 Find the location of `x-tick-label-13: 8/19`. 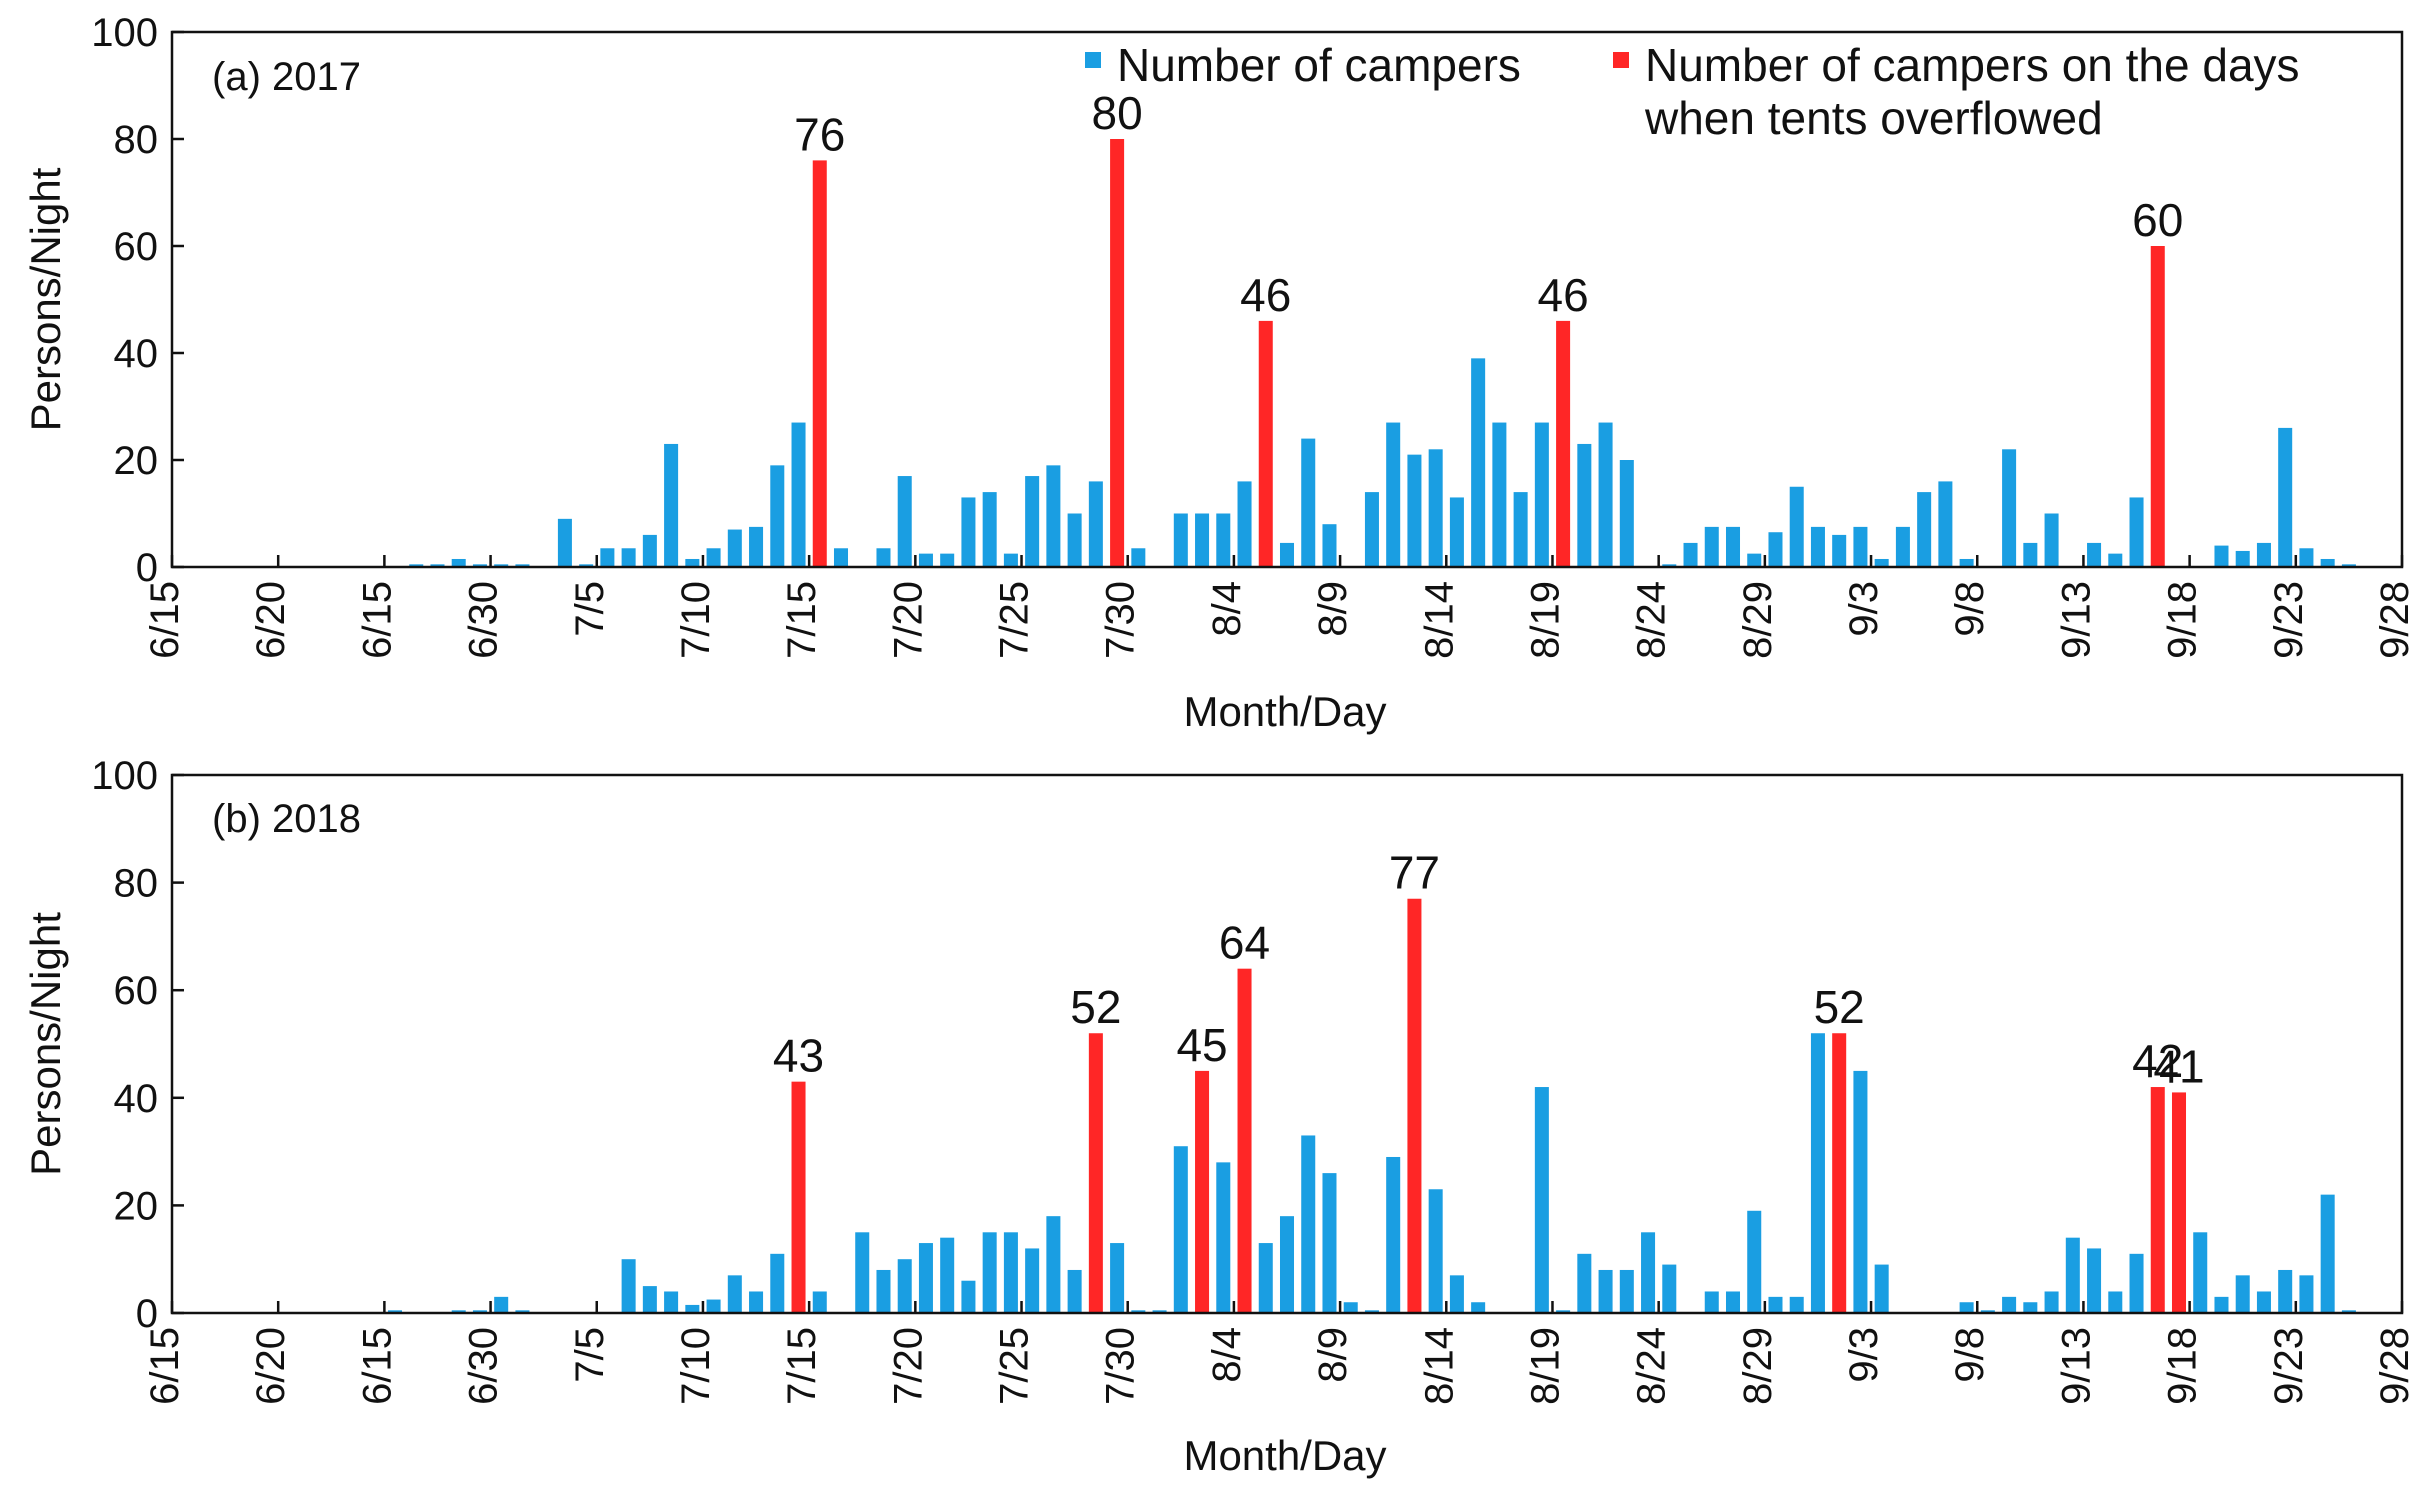

x-tick-label-13: 8/19 is located at coordinates (1545, 1366).